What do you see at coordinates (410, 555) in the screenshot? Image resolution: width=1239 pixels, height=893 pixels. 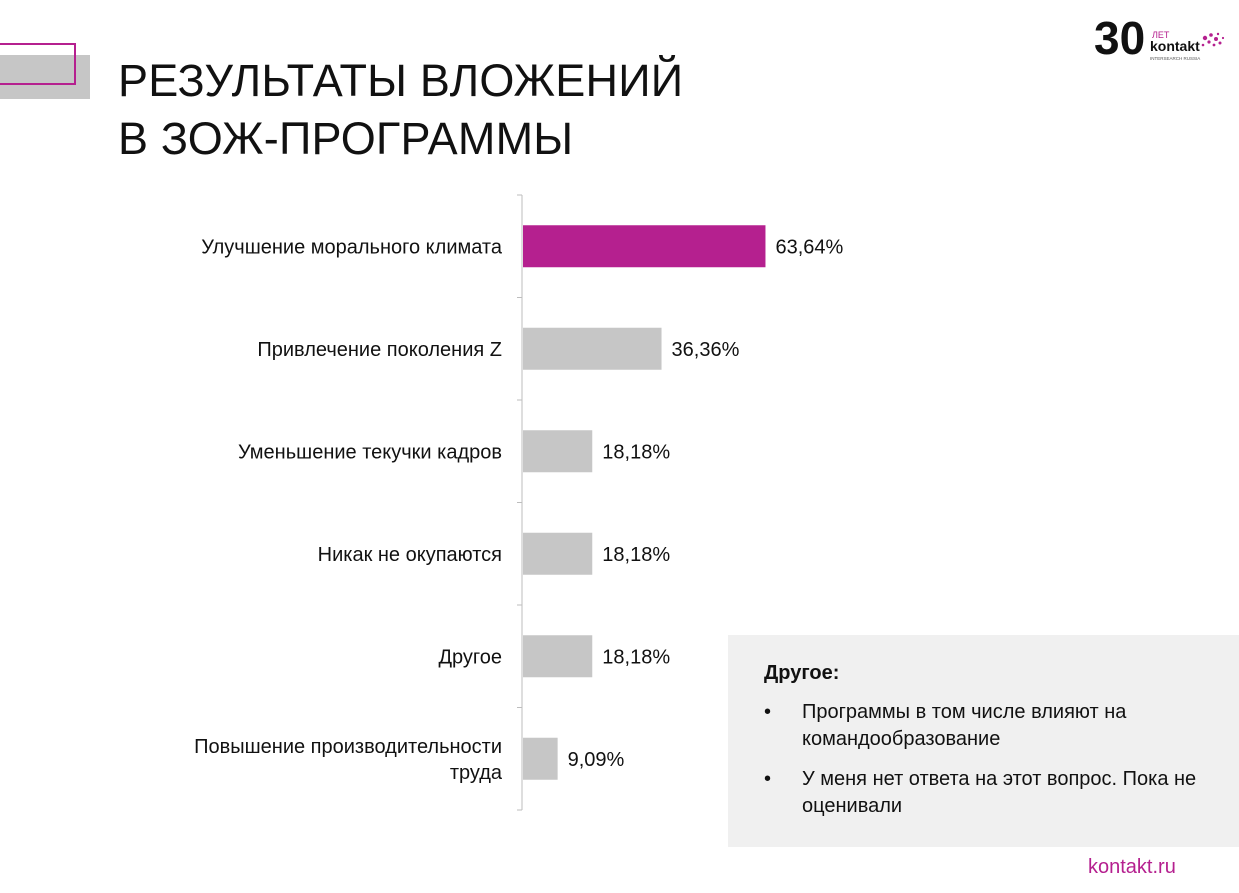 I see `category-label: Никак не окупаются` at bounding box center [410, 555].